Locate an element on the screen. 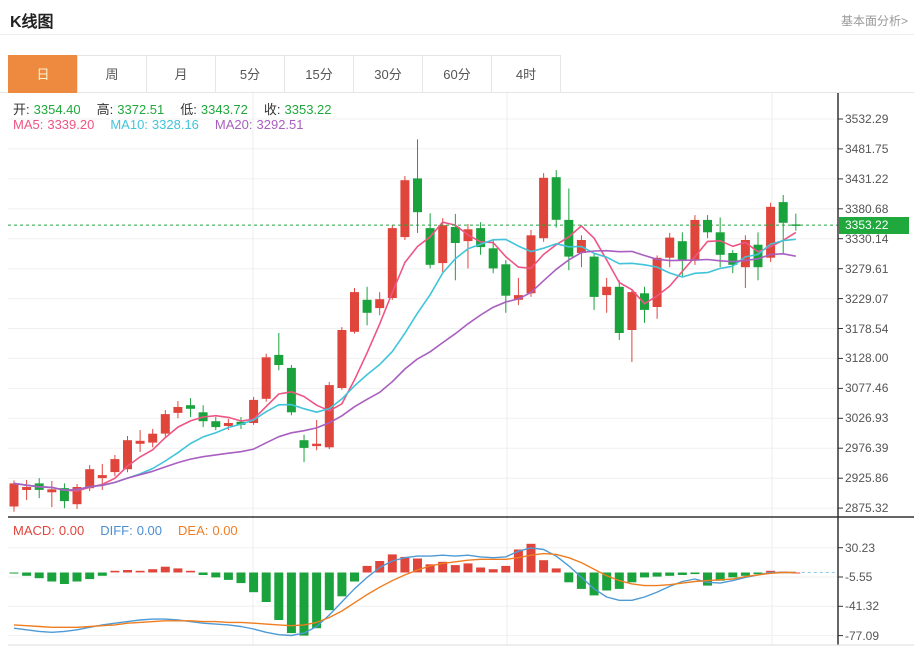  y-axis-label-main: 3481.75 is located at coordinates (867, 148).